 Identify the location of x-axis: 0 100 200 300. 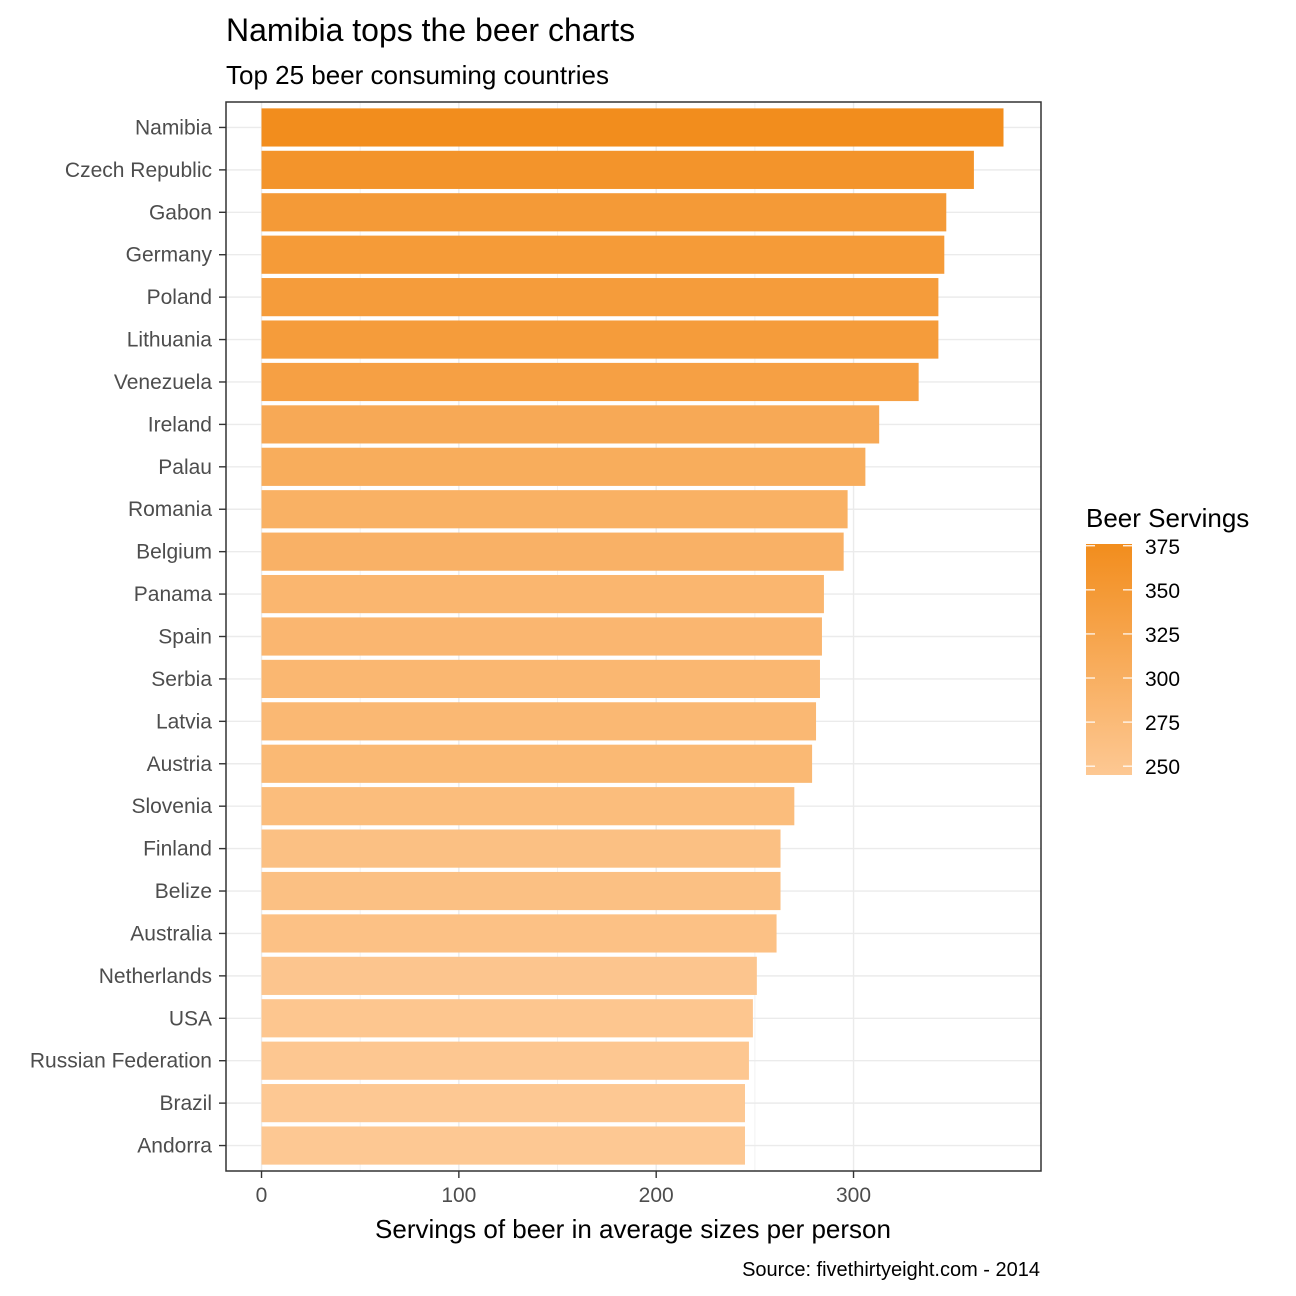
(563, 1189).